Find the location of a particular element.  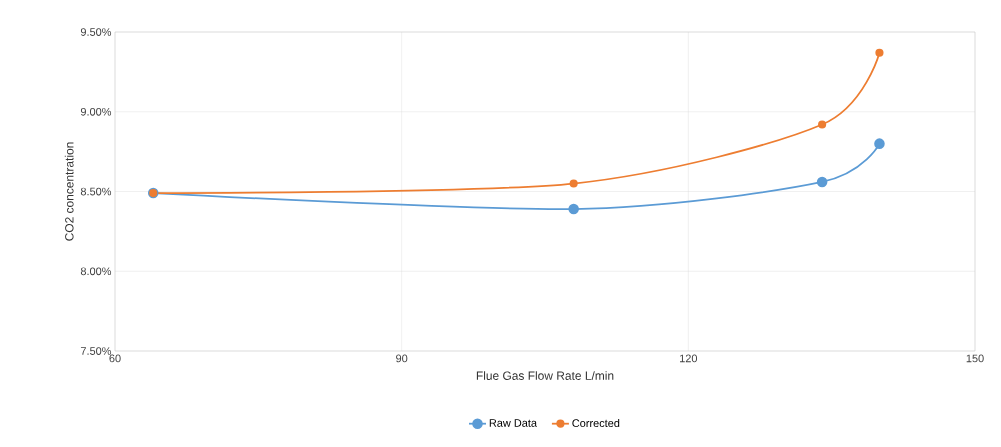

y-tick-label: 9.50% is located at coordinates (96, 32).